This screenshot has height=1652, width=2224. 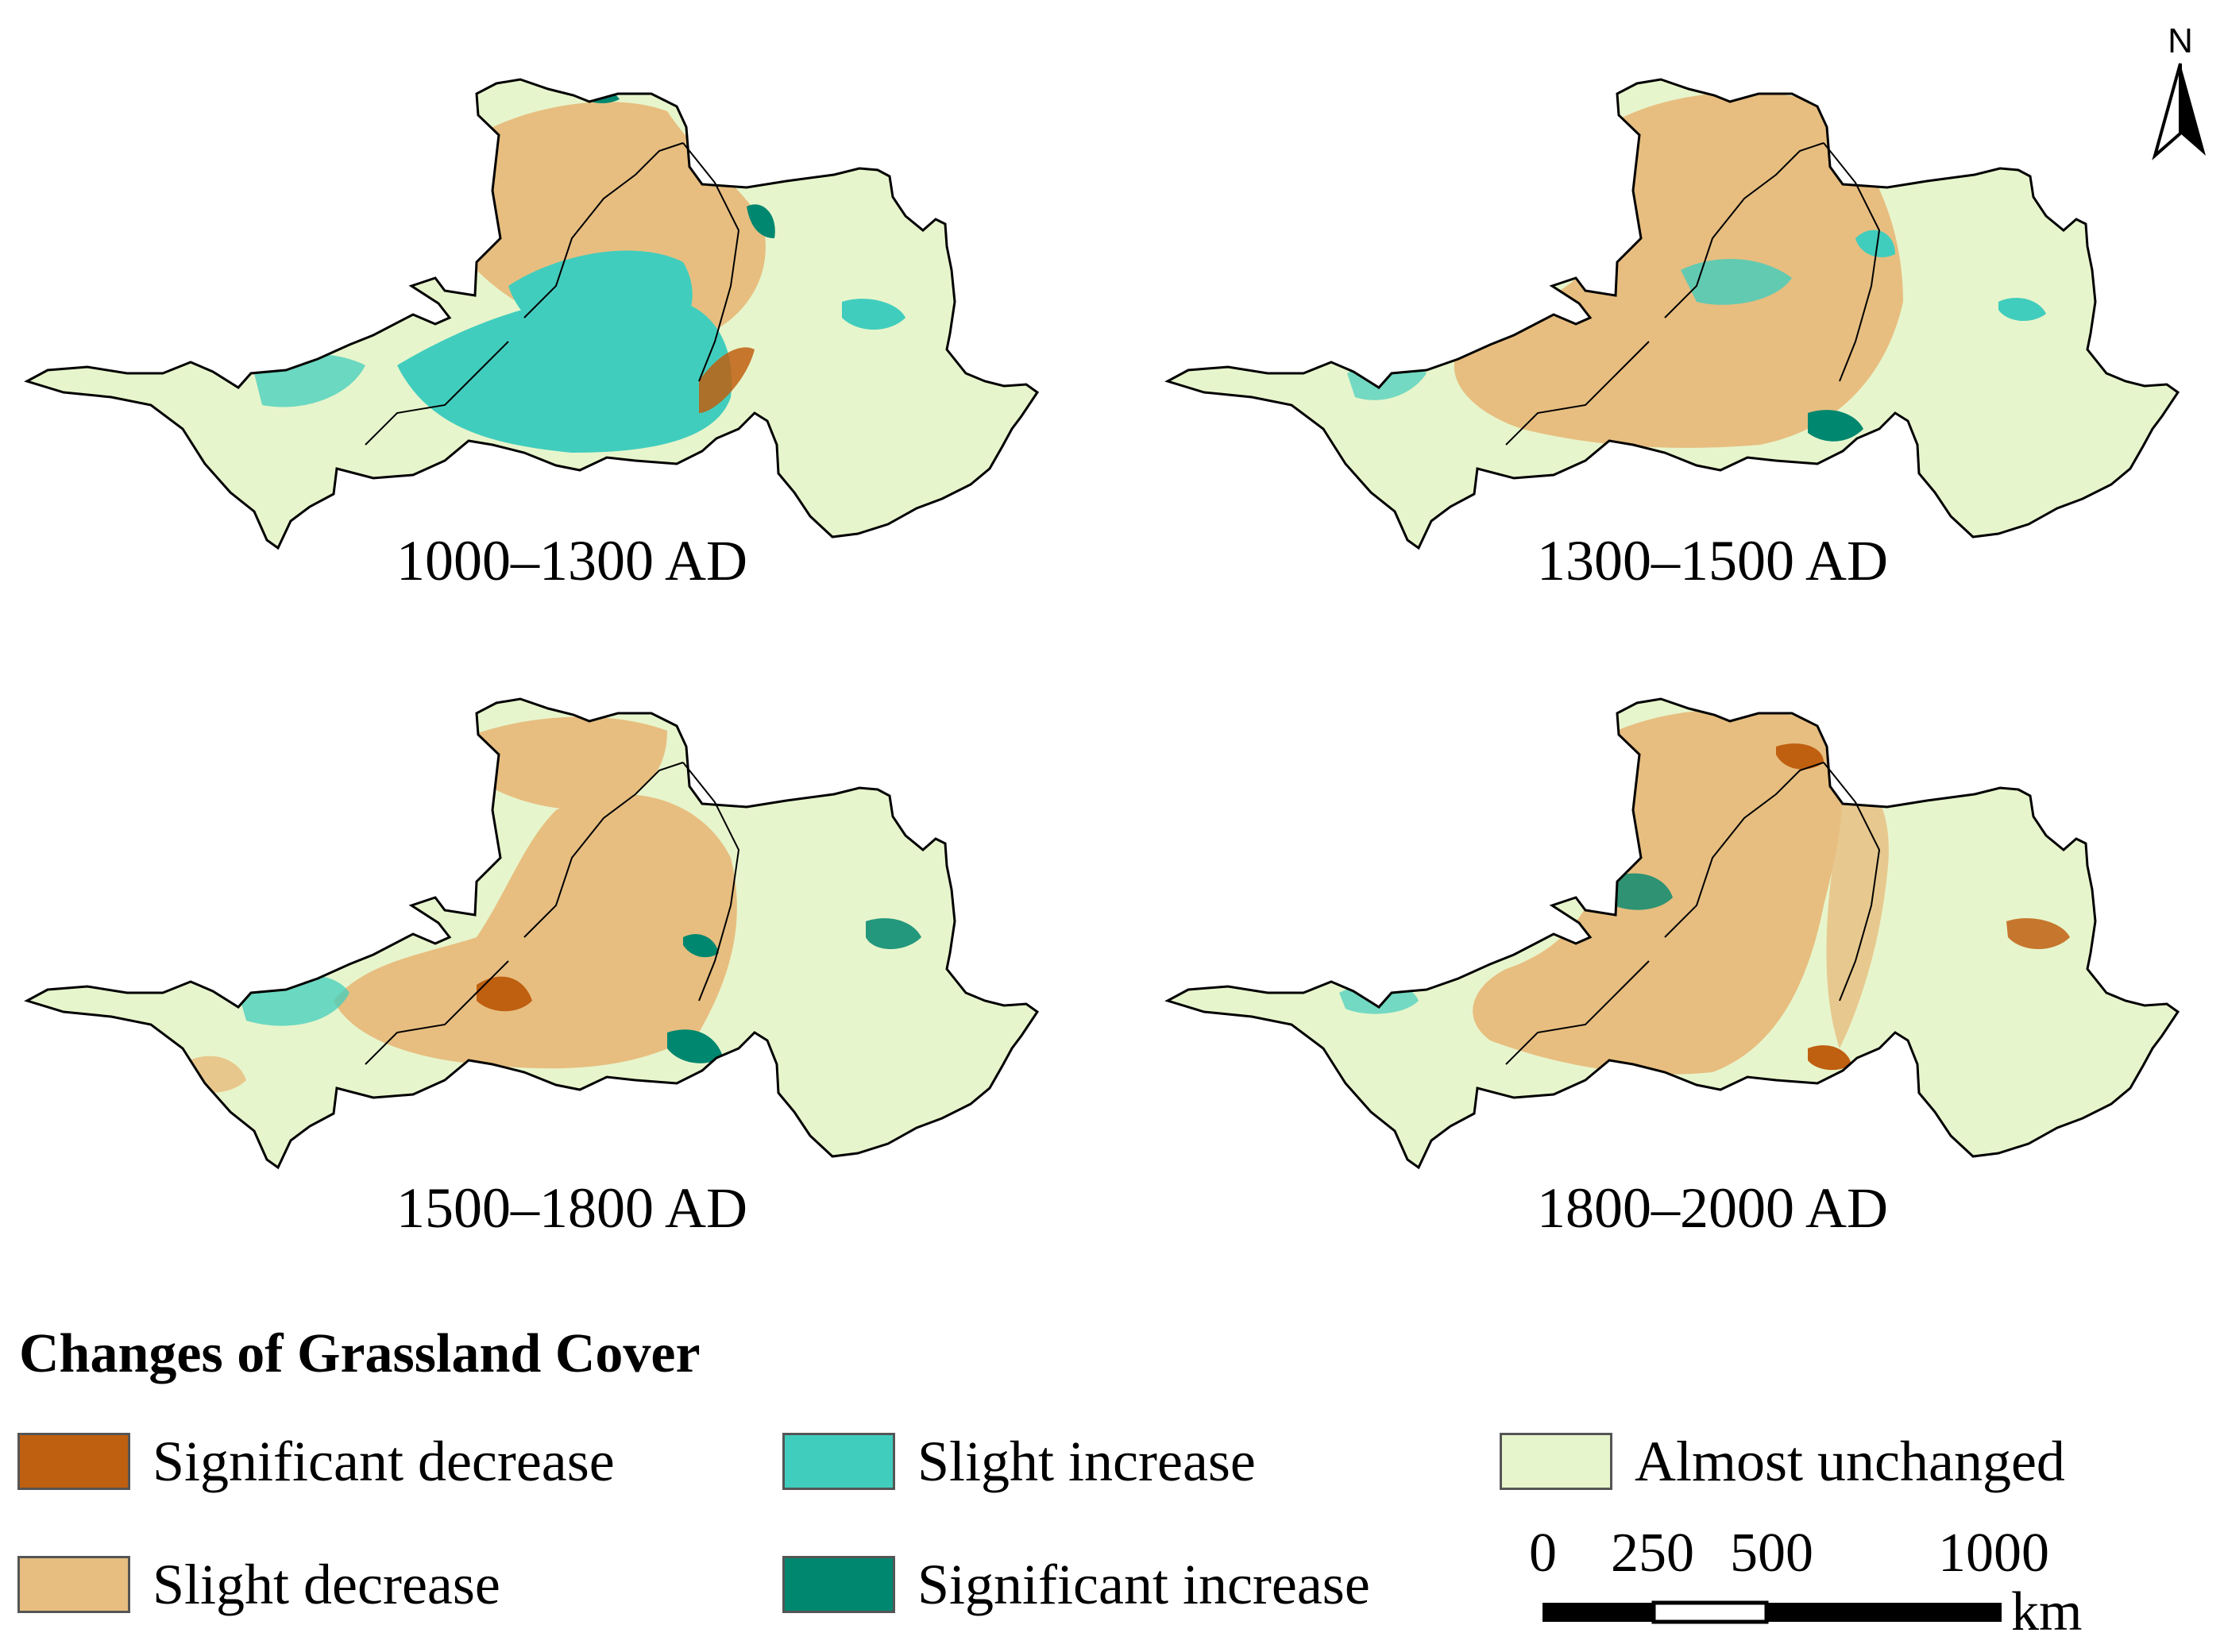 What do you see at coordinates (360, 1353) in the screenshot?
I see `legend-title: Changes of Grassland Cover` at bounding box center [360, 1353].